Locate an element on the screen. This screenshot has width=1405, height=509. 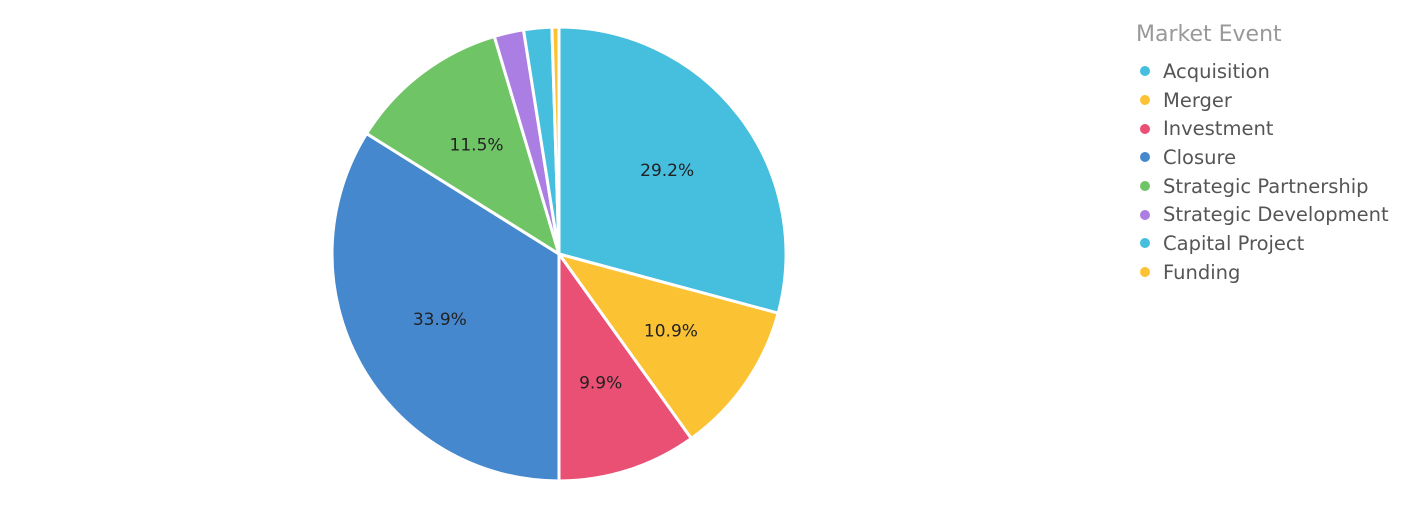
legend-item-closure: Closure is located at coordinates (1266, 157).